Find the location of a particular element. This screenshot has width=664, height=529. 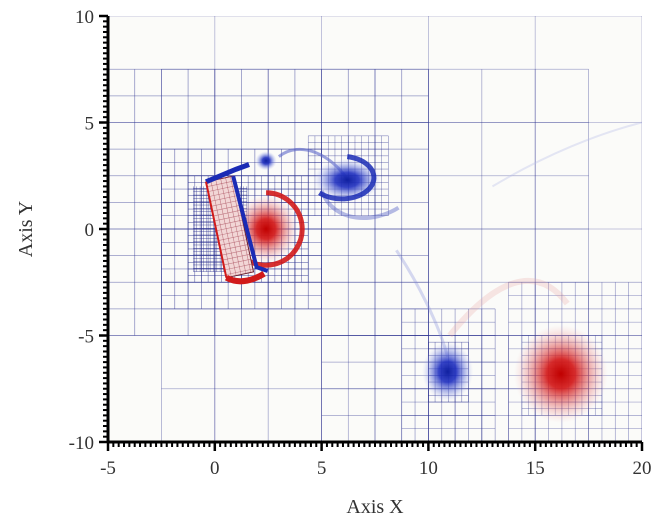

x-axis-title: Axis X is located at coordinates (375, 507).